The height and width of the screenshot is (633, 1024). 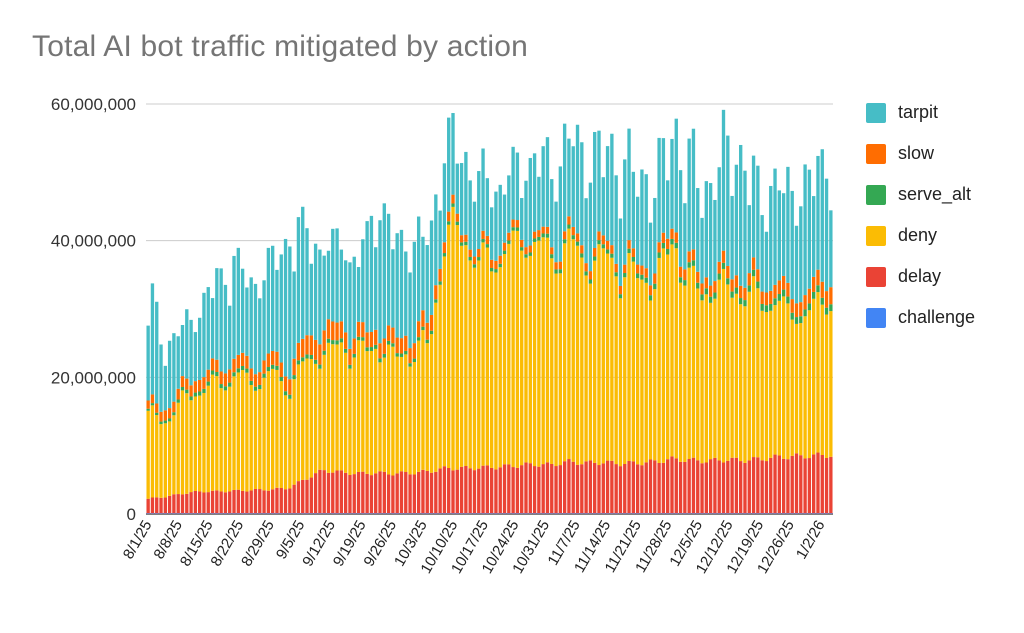 What do you see at coordinates (876, 194) in the screenshot?
I see `legend-swatch` at bounding box center [876, 194].